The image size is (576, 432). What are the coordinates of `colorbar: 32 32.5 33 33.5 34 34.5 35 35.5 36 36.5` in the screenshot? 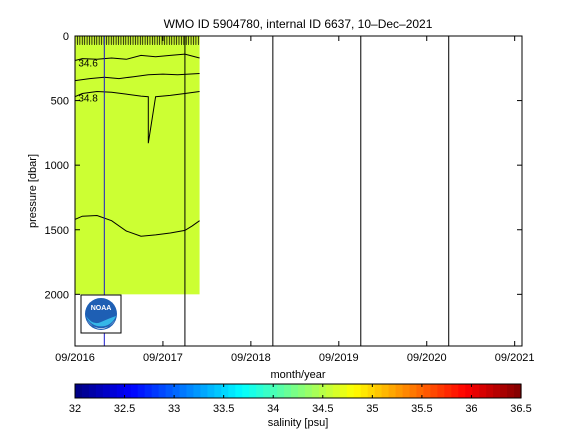 It's located at (300, 399).